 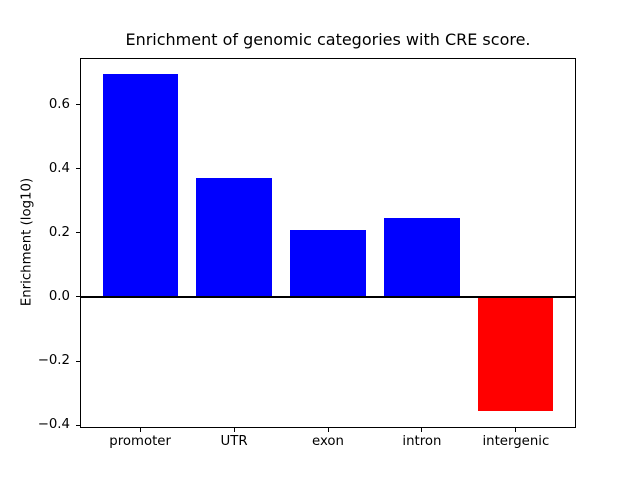 I want to click on x-tick-label-intron: intron, so click(x=422, y=441).